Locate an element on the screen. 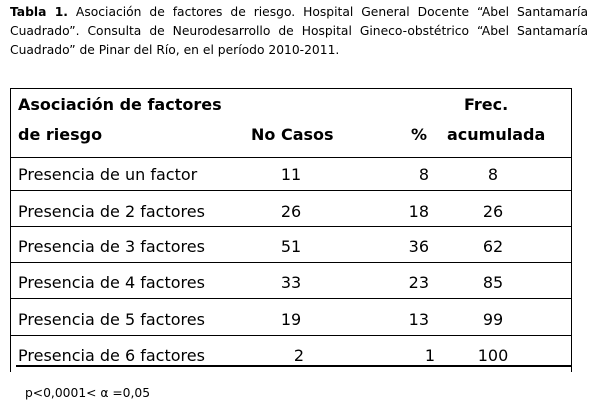  table-row-3-factor: Presencia de 3 factores is located at coordinates (111, 246).